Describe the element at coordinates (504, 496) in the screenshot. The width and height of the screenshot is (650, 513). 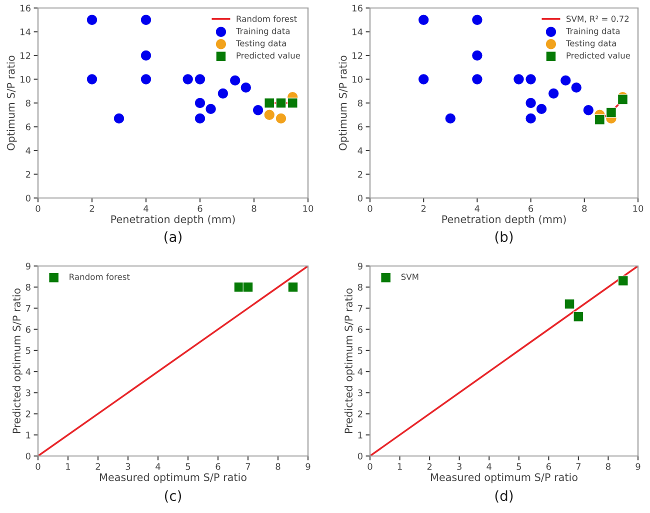
I see `text: (d)` at that location.